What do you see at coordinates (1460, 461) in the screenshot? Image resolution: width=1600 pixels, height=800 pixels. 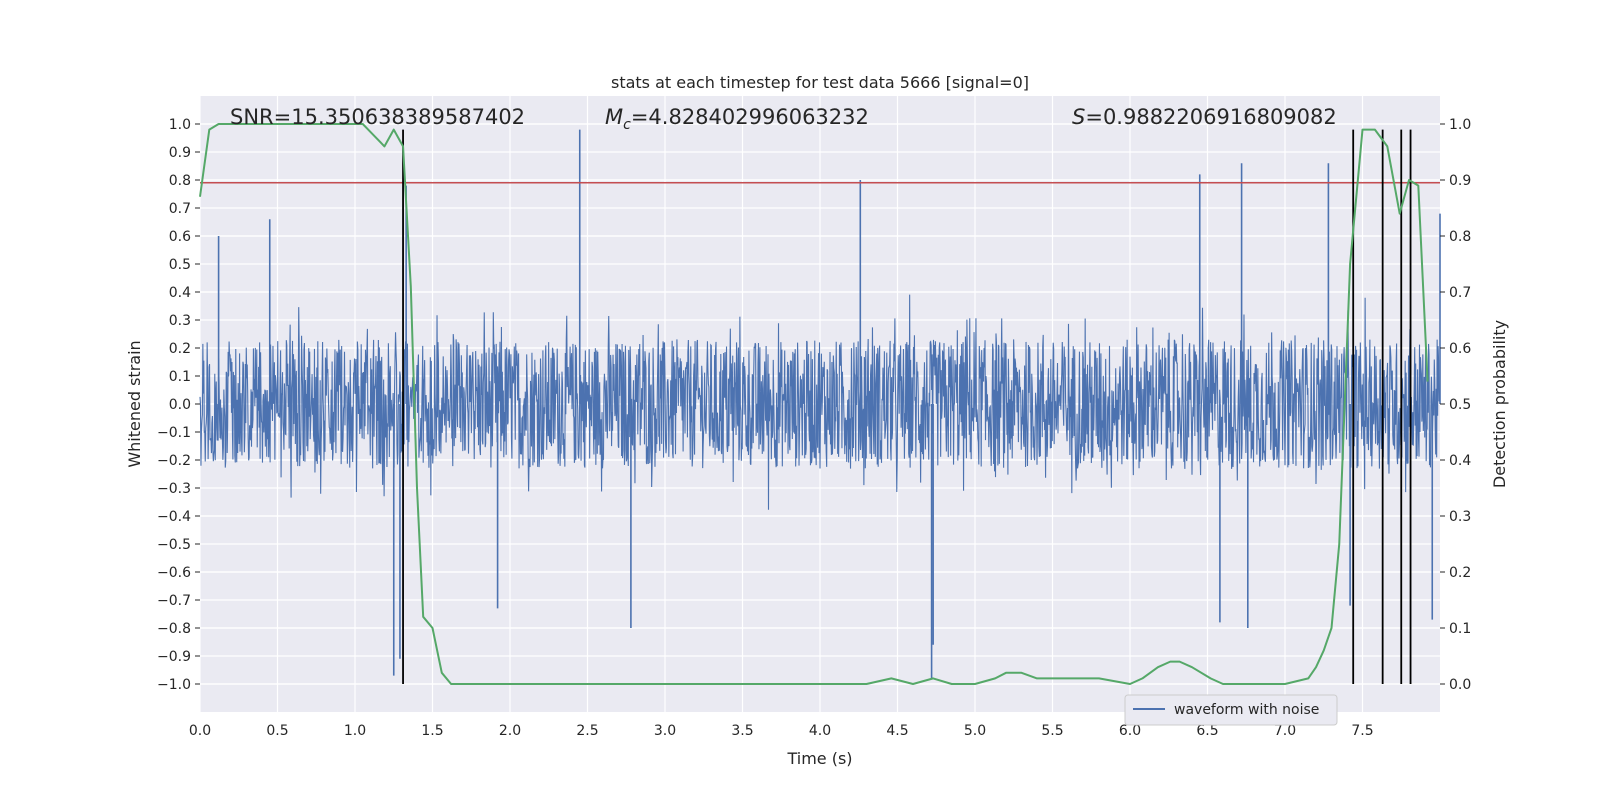 I see `y2-tick-label: 0.4` at bounding box center [1460, 461].